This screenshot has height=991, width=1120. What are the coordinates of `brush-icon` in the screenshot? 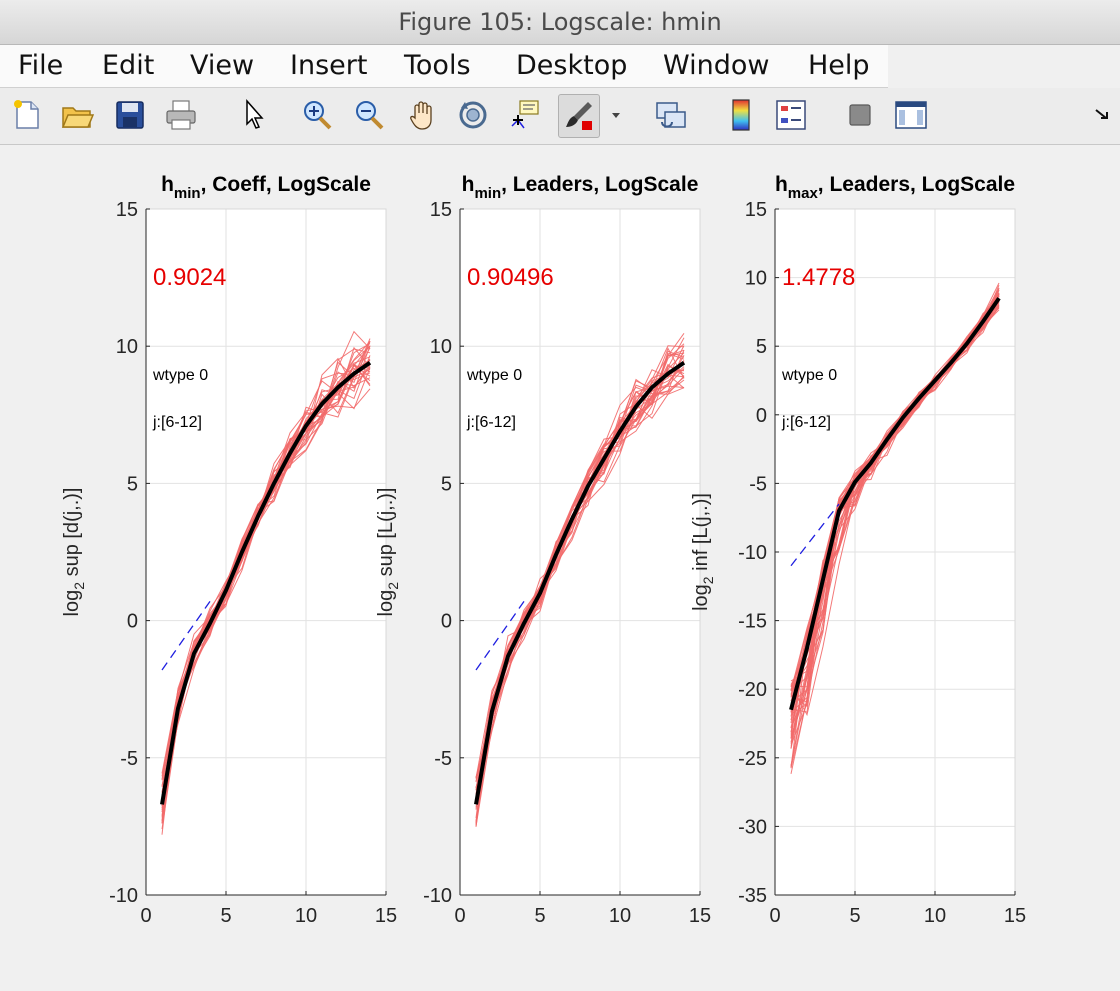 It's located at (579, 116).